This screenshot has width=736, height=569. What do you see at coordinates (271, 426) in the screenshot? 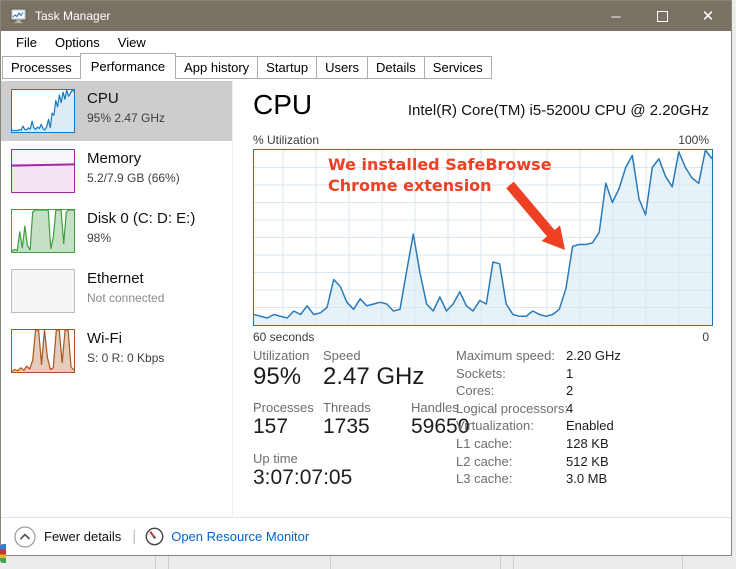
I see `processes-value: 157` at bounding box center [271, 426].